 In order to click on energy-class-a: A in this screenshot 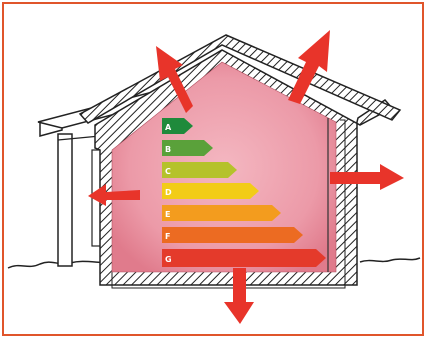, I will do `click(177, 126)`.